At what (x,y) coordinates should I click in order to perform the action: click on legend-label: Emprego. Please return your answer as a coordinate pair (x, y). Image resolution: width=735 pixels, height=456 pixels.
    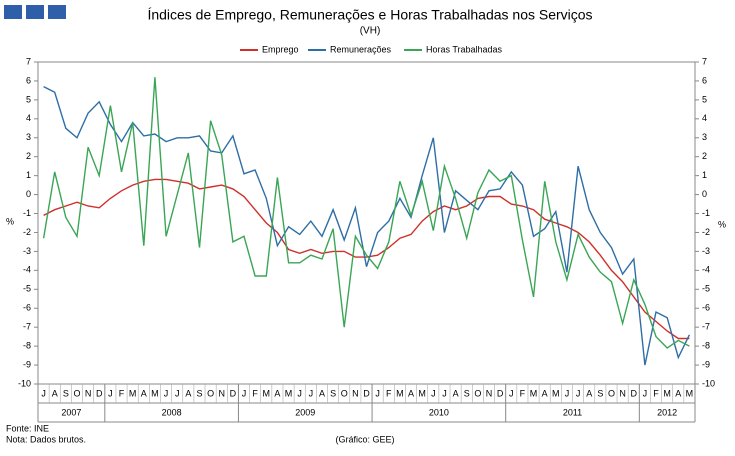
    Looking at the image, I should click on (280, 49).